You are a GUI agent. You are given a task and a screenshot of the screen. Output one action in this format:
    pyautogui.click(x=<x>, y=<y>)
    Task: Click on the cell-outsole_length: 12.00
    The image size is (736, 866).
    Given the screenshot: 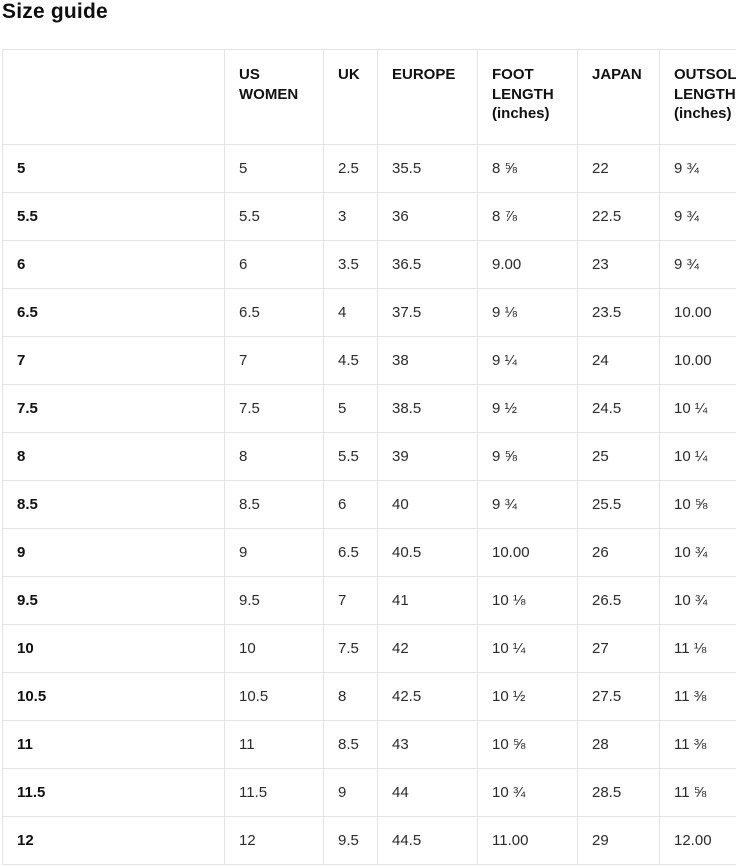 What is the action you would take?
    pyautogui.click(x=697, y=840)
    